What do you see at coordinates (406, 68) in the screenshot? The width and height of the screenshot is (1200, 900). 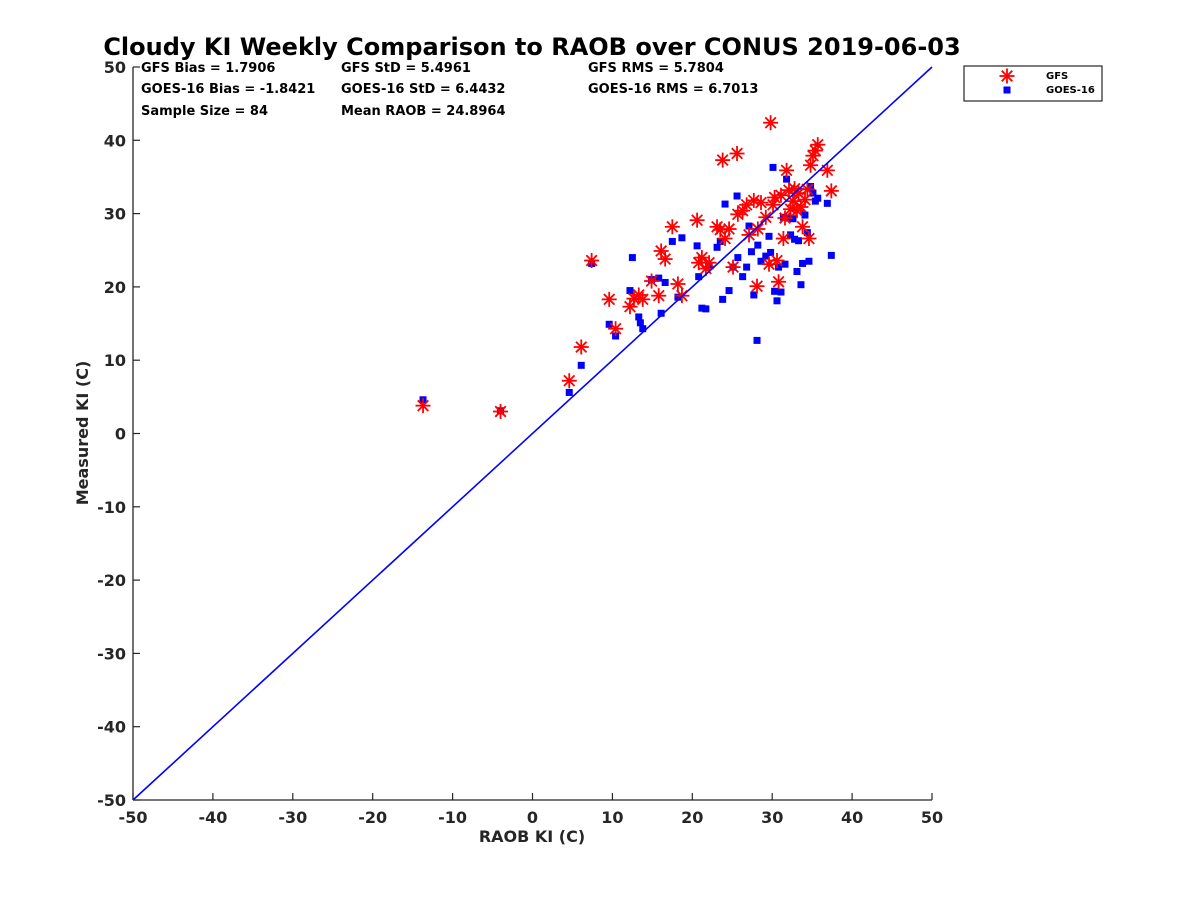 I see `stat-text: GFS StD = 5.4961` at bounding box center [406, 68].